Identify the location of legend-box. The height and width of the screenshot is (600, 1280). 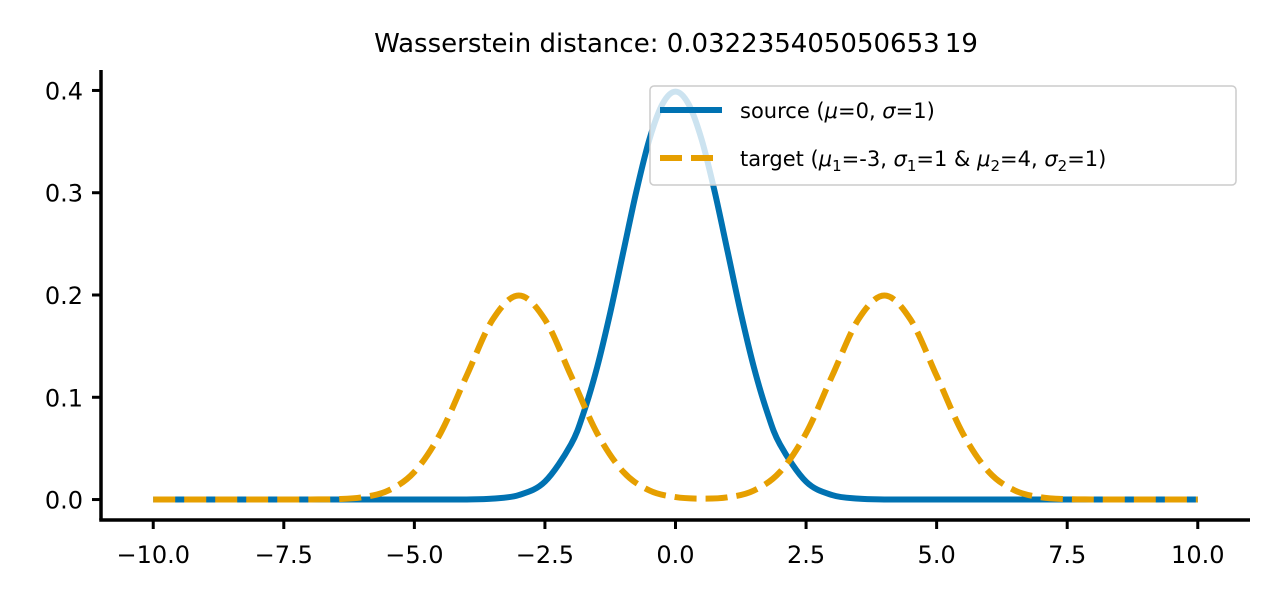
(943, 135).